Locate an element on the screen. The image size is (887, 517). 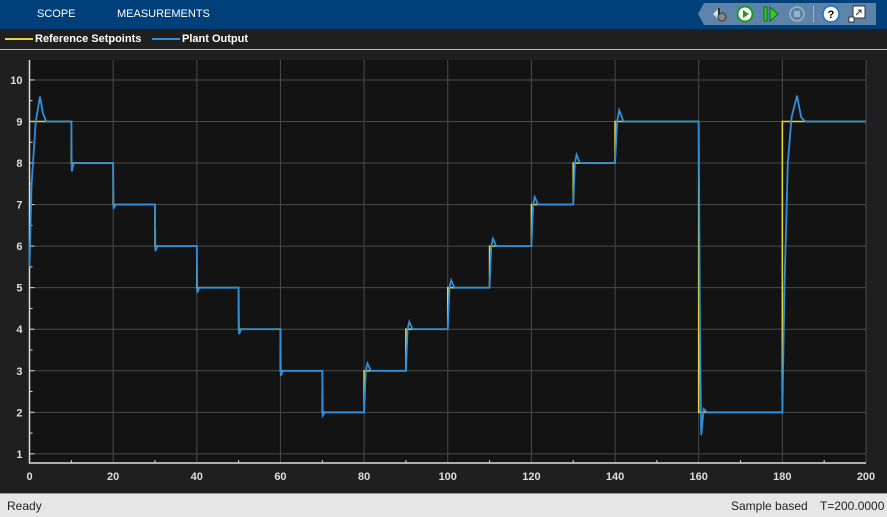
x-tick-label: 40 is located at coordinates (197, 477).